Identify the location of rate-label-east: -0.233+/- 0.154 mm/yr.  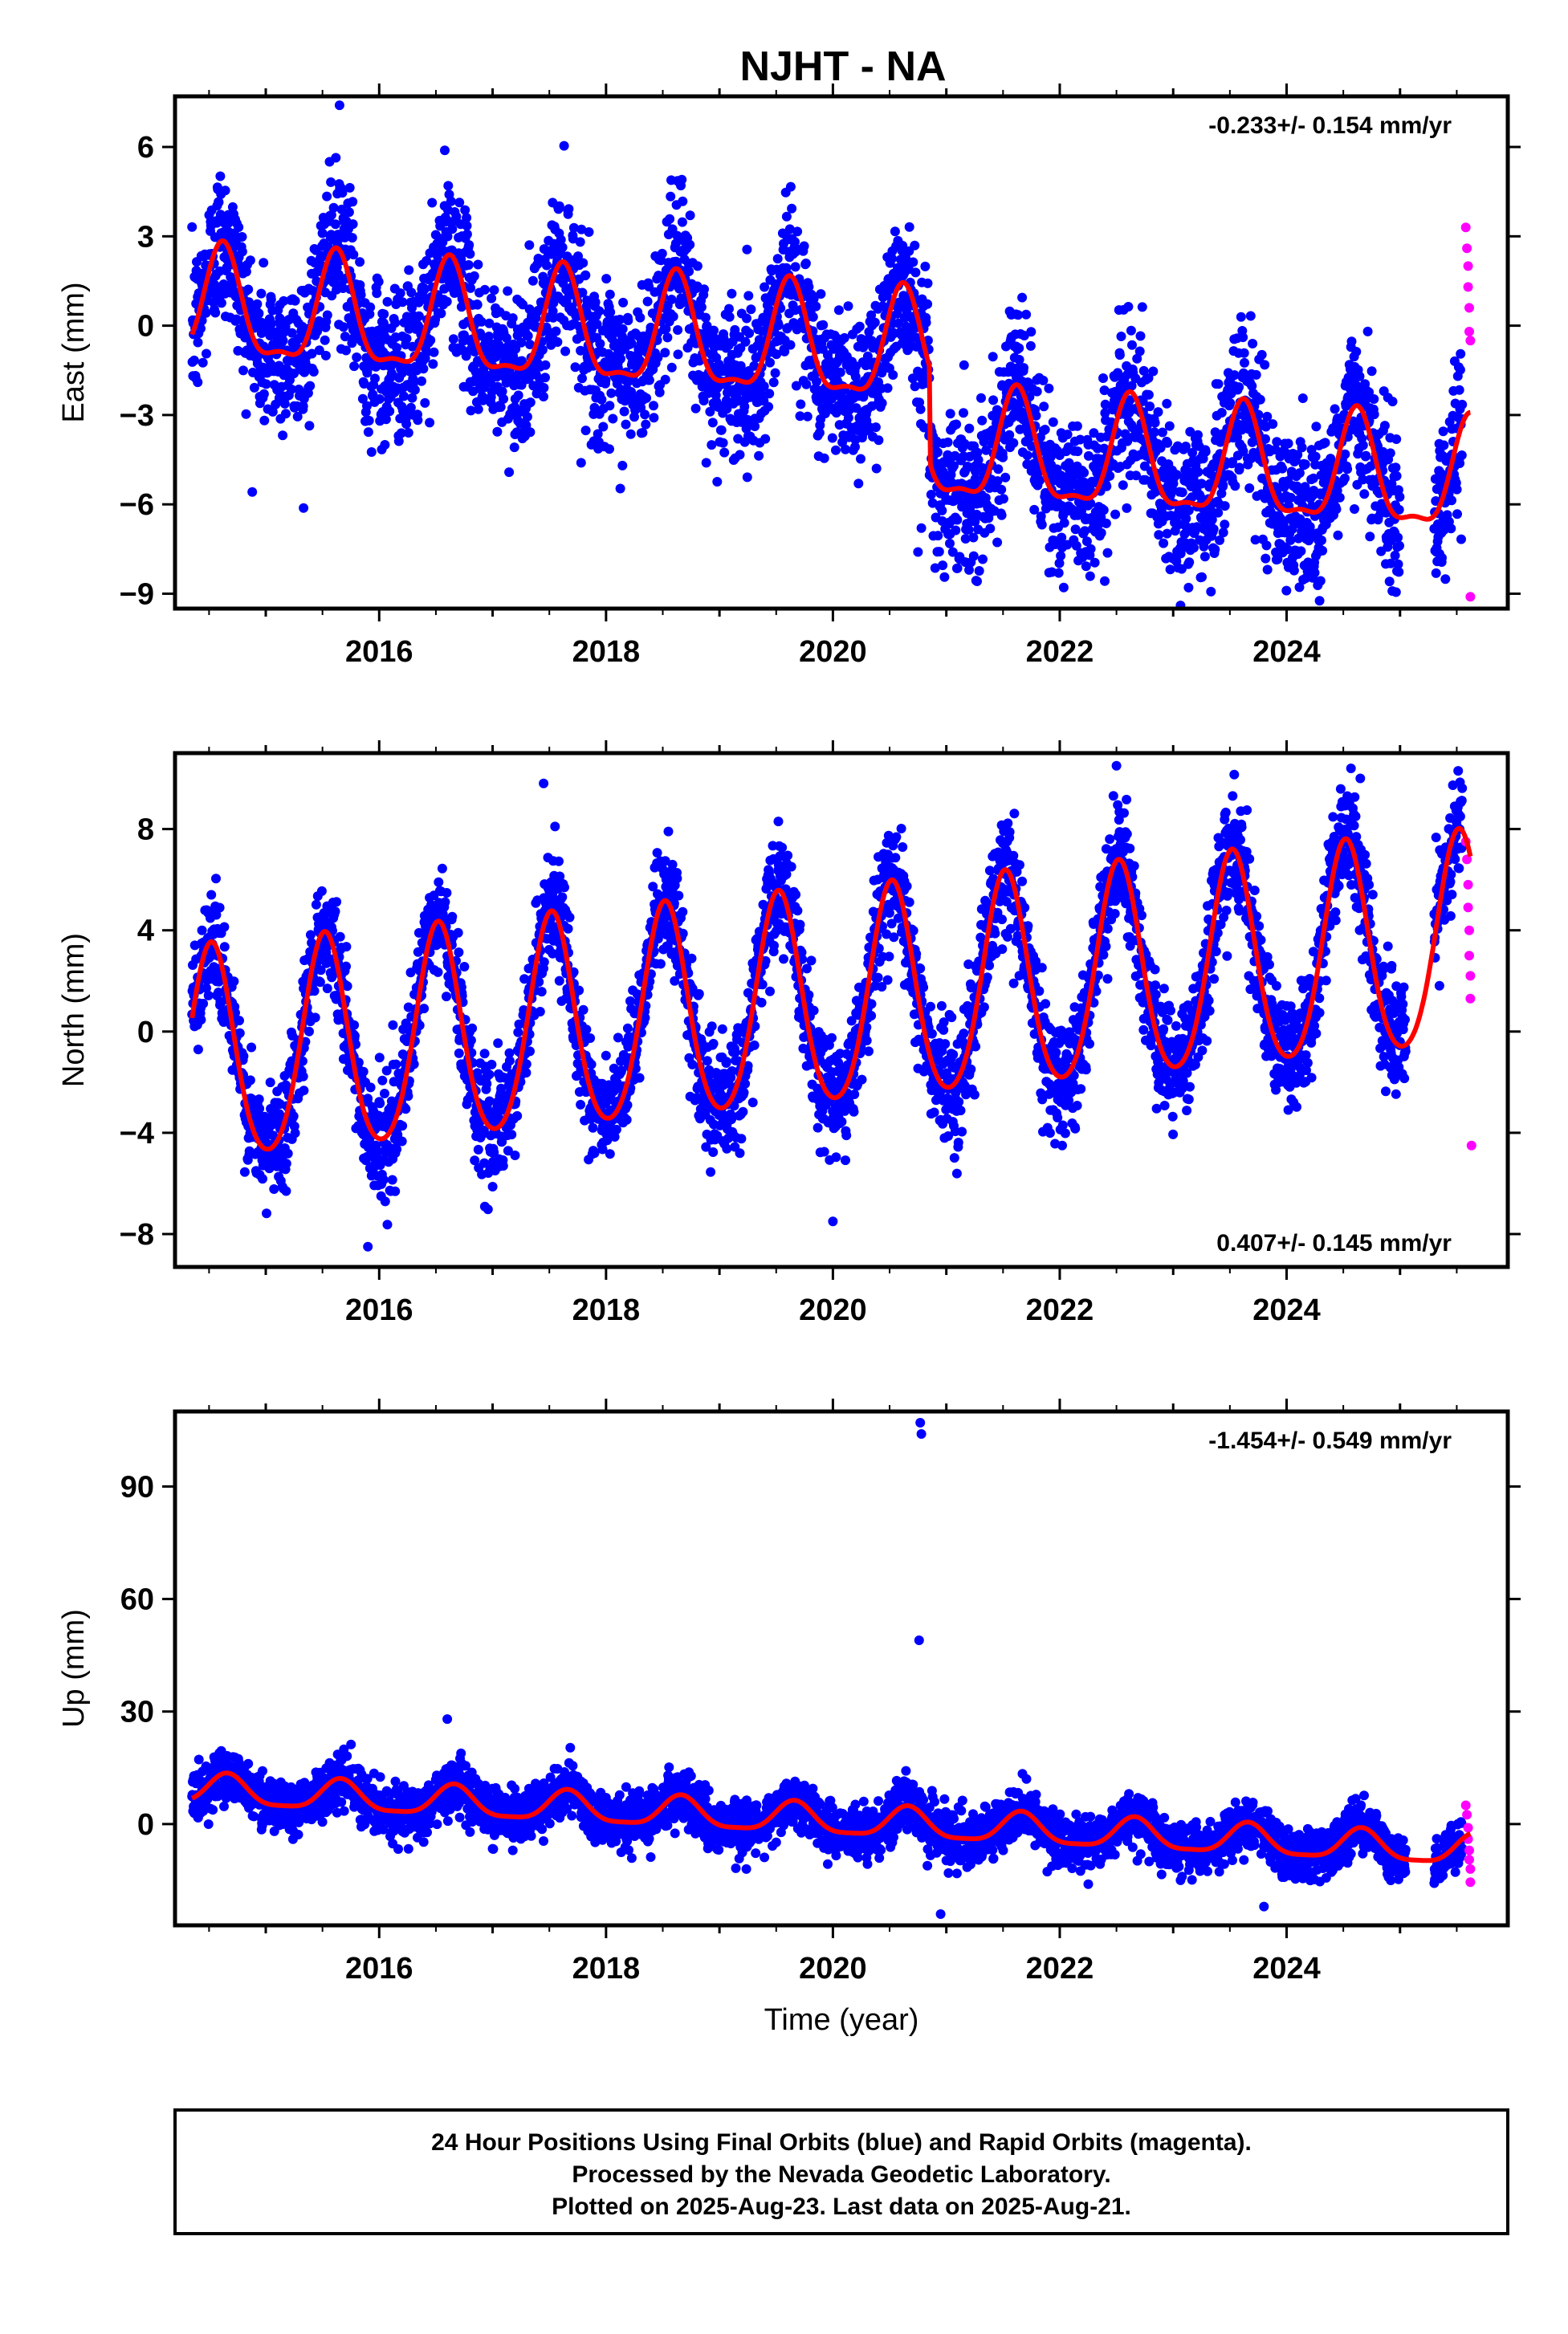
(1330, 125).